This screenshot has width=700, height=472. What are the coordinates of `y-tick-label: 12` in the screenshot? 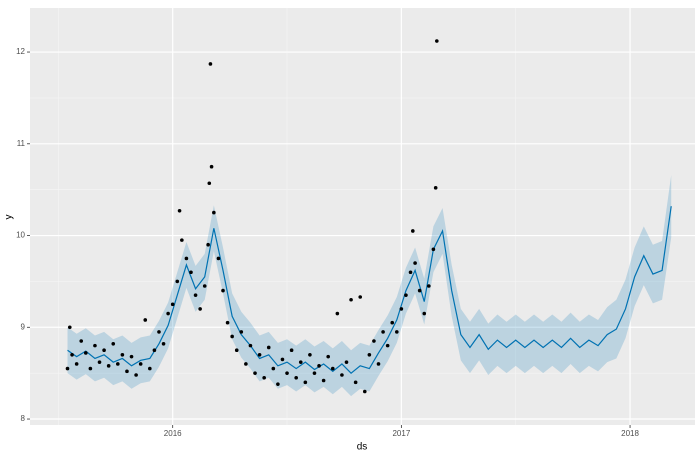 It's located at (20, 51).